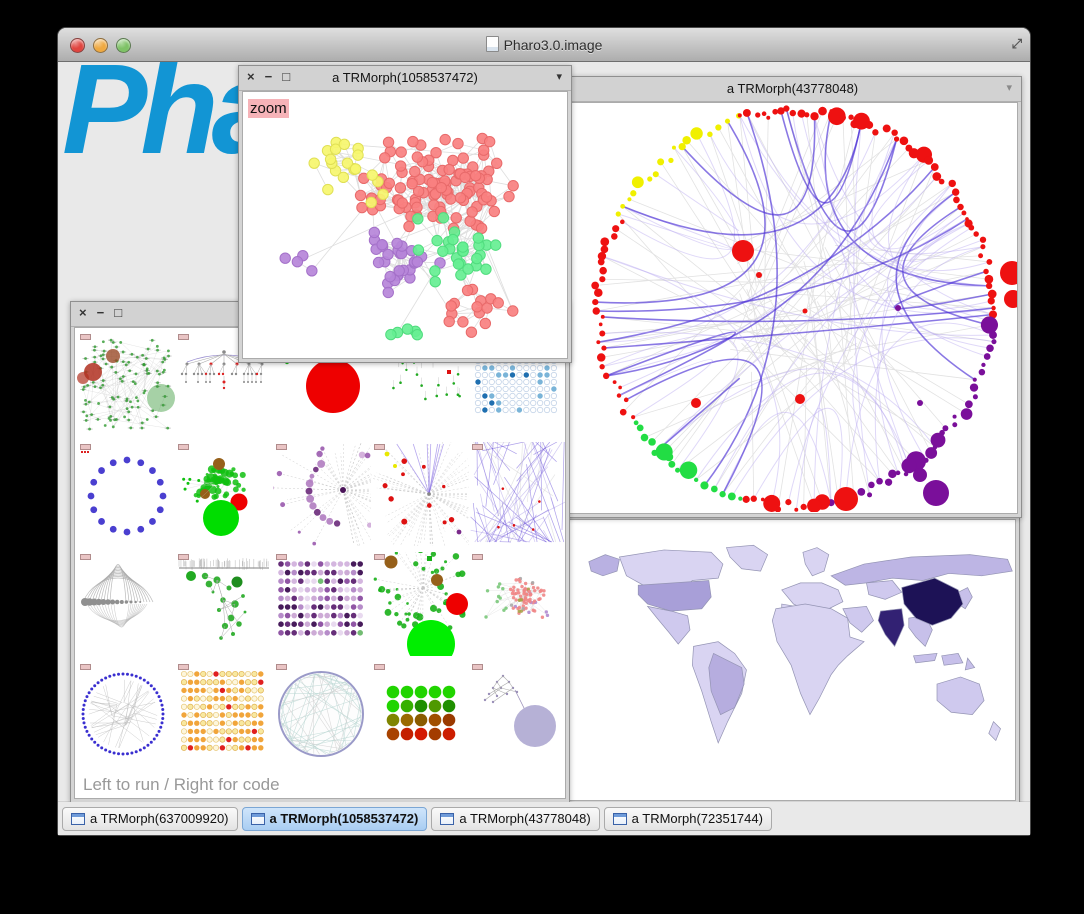  Describe the element at coordinates (891, 628) in the screenshot. I see `map-region-india` at that location.